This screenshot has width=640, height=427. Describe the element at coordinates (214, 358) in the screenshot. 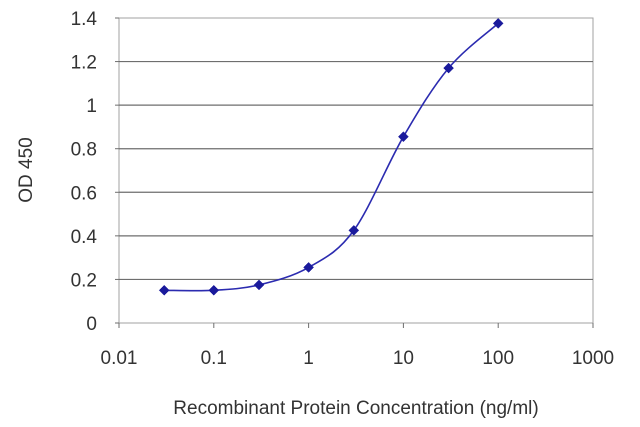

I see `x-tick-label: 0.1` at that location.